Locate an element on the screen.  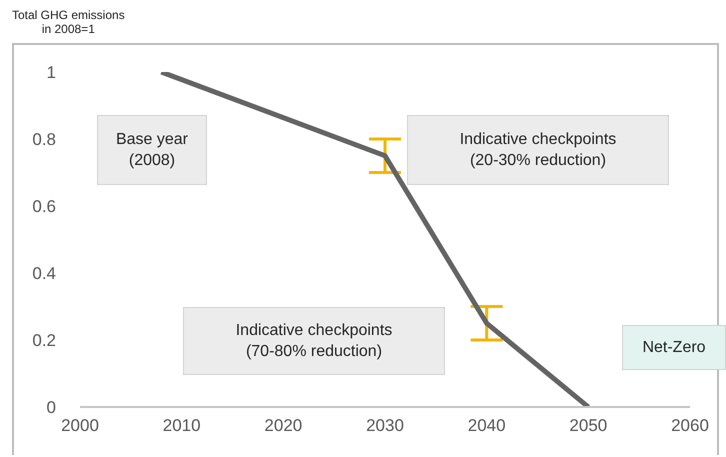
annotation: Indicative checkpoints (20-30% reduction) is located at coordinates (538, 150).